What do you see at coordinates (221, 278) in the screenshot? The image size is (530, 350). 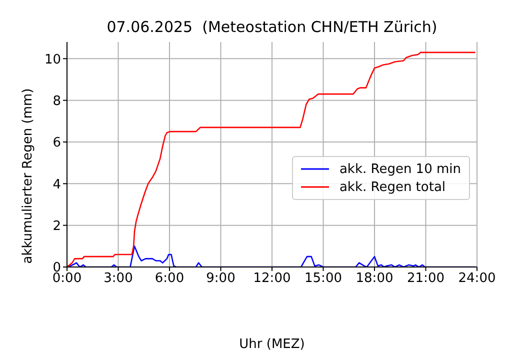 I see `x-tick-label: 9:00` at bounding box center [221, 278].